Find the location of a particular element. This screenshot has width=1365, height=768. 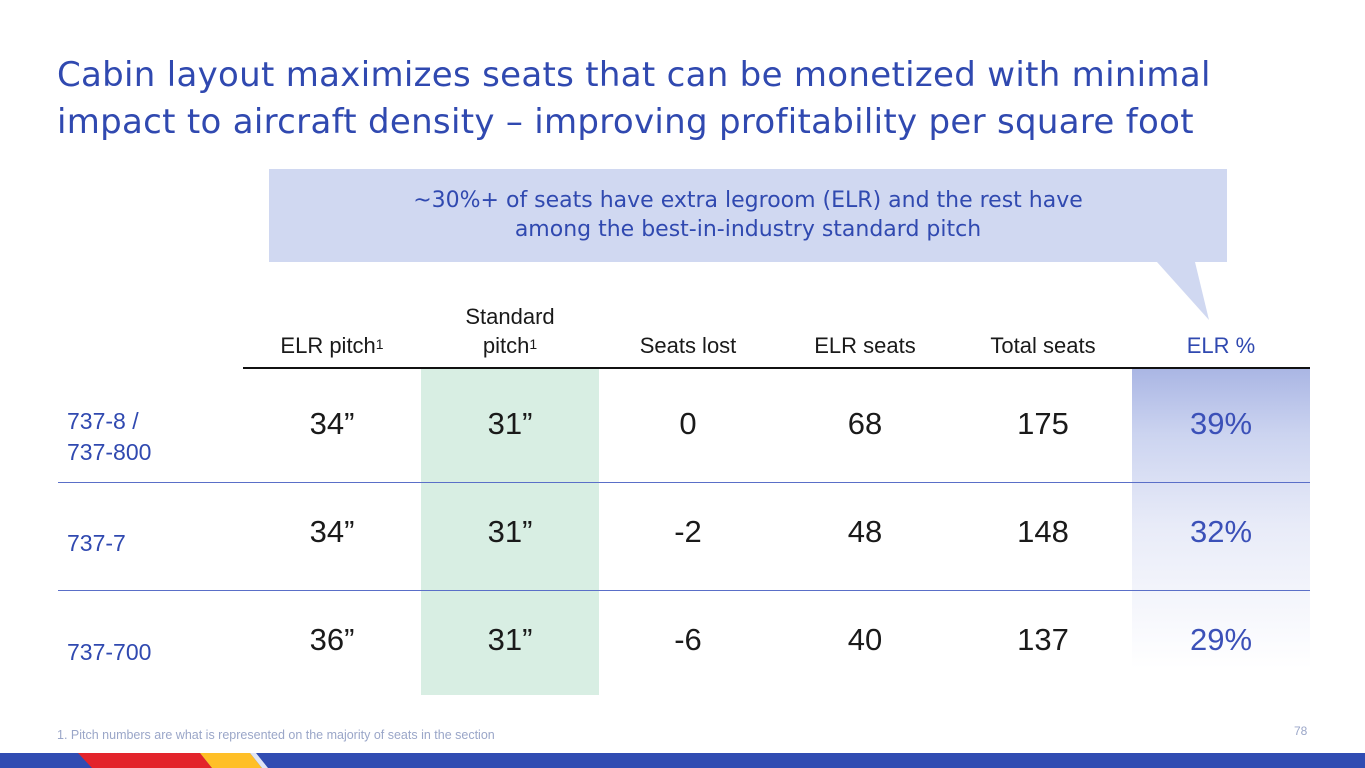

page-number: 78 is located at coordinates (1301, 731).